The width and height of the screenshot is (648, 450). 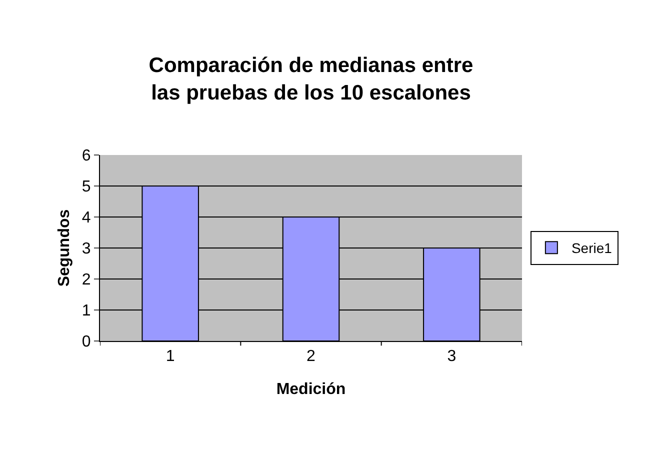 What do you see at coordinates (86, 311) in the screenshot?
I see `y-tick-label: 1` at bounding box center [86, 311].